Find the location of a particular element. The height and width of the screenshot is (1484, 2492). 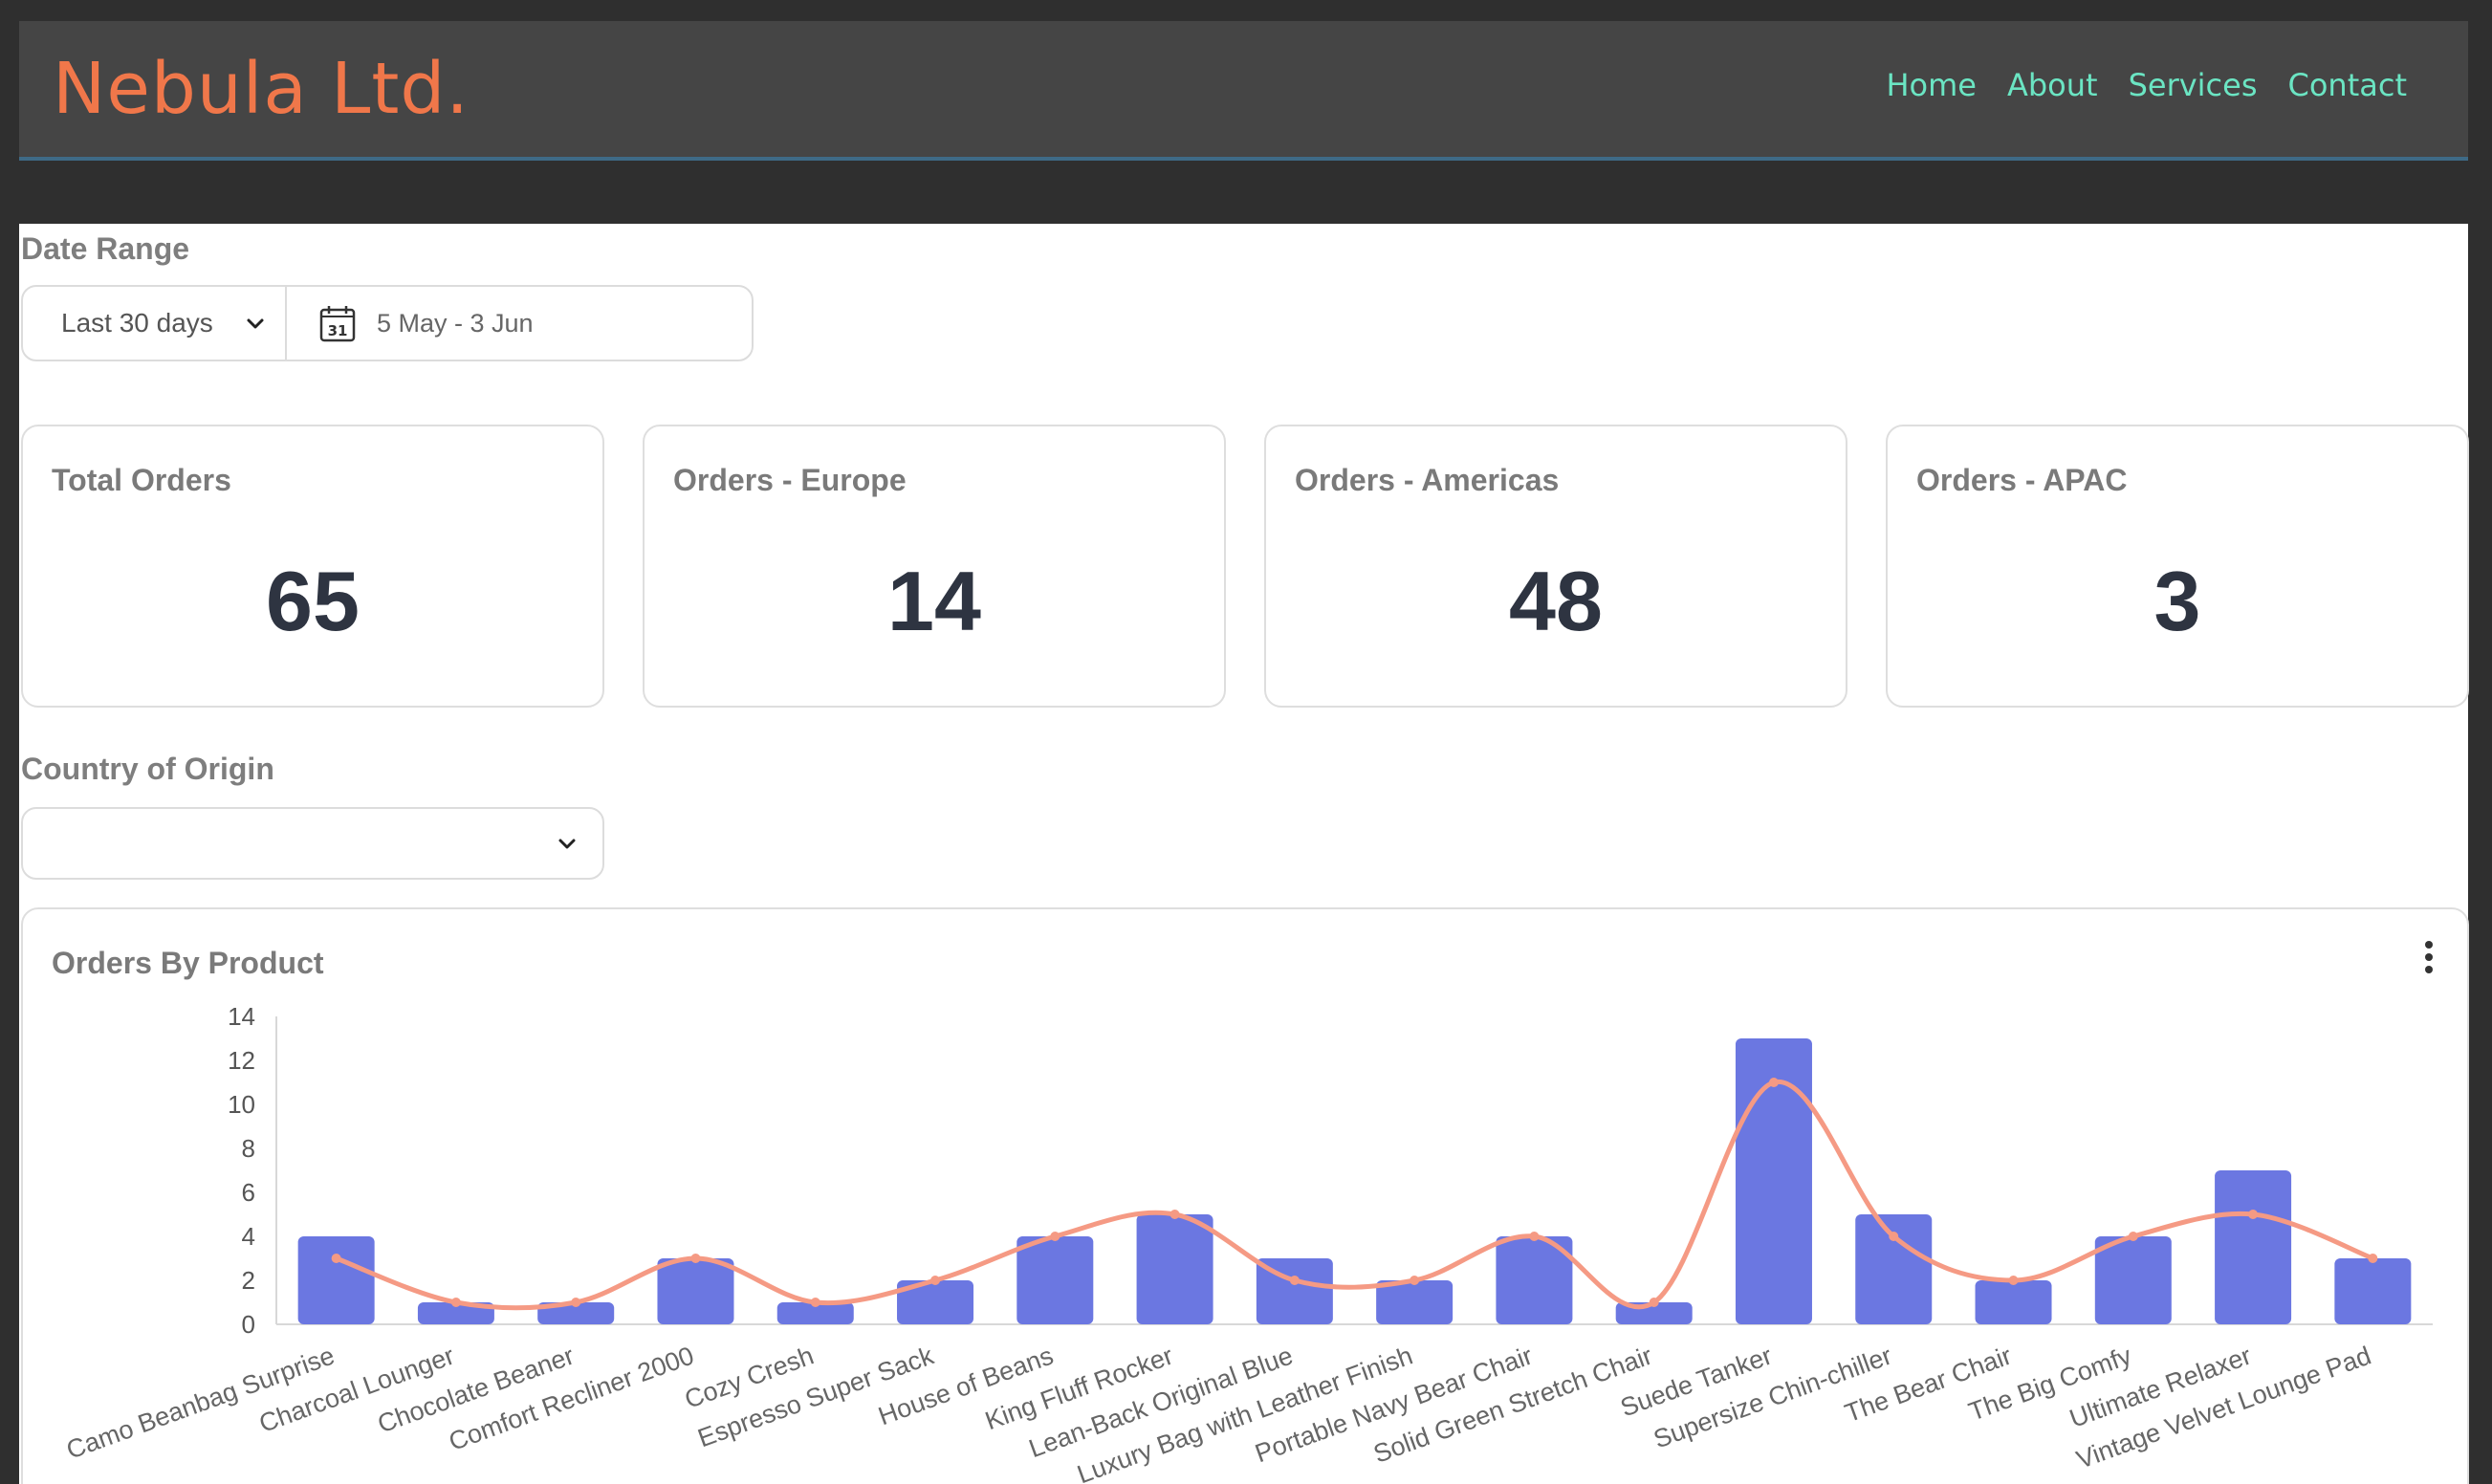

card-value: 3 is located at coordinates (2177, 601).